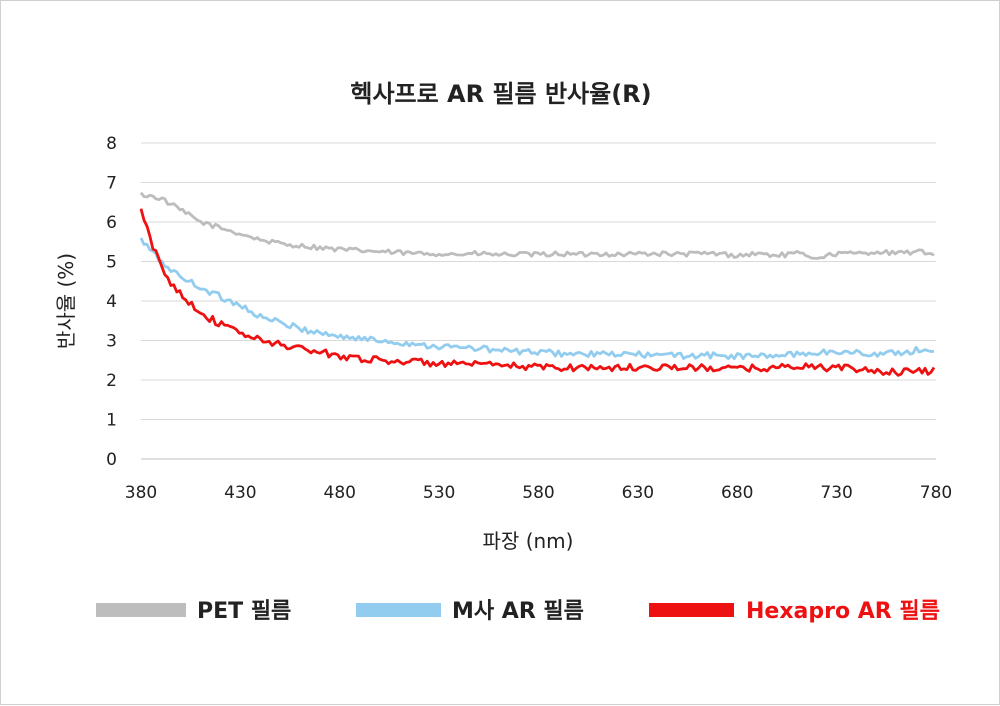 This screenshot has height=706, width=1000. What do you see at coordinates (244, 611) in the screenshot?
I see `legend-label: PET 필름` at bounding box center [244, 611].